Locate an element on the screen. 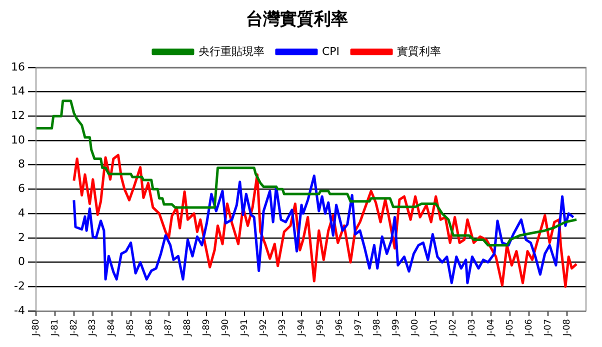  legend-label: 央行重貼現率 is located at coordinates (231, 51).